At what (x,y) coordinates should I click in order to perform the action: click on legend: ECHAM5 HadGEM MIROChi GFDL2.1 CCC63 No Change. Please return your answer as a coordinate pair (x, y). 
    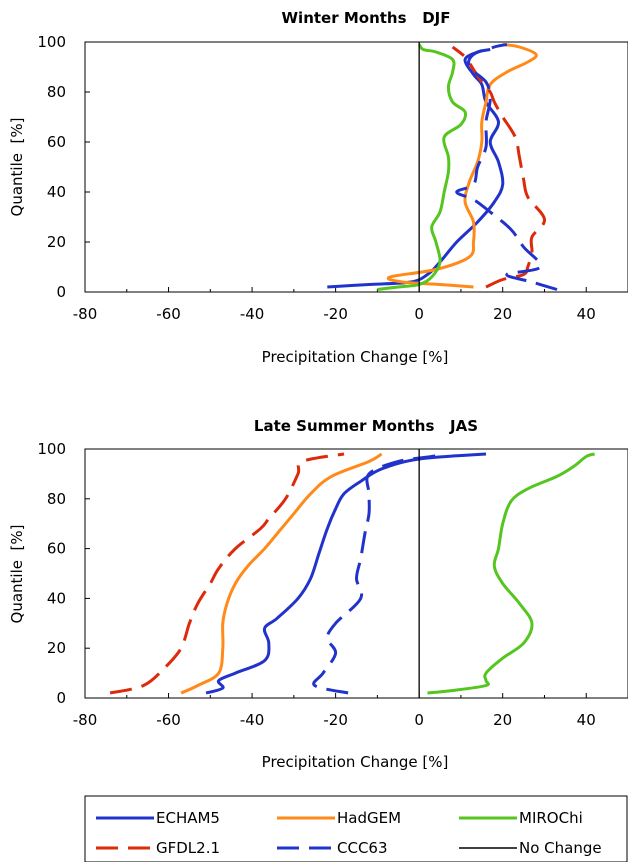
    Looking at the image, I should click on (356, 828).